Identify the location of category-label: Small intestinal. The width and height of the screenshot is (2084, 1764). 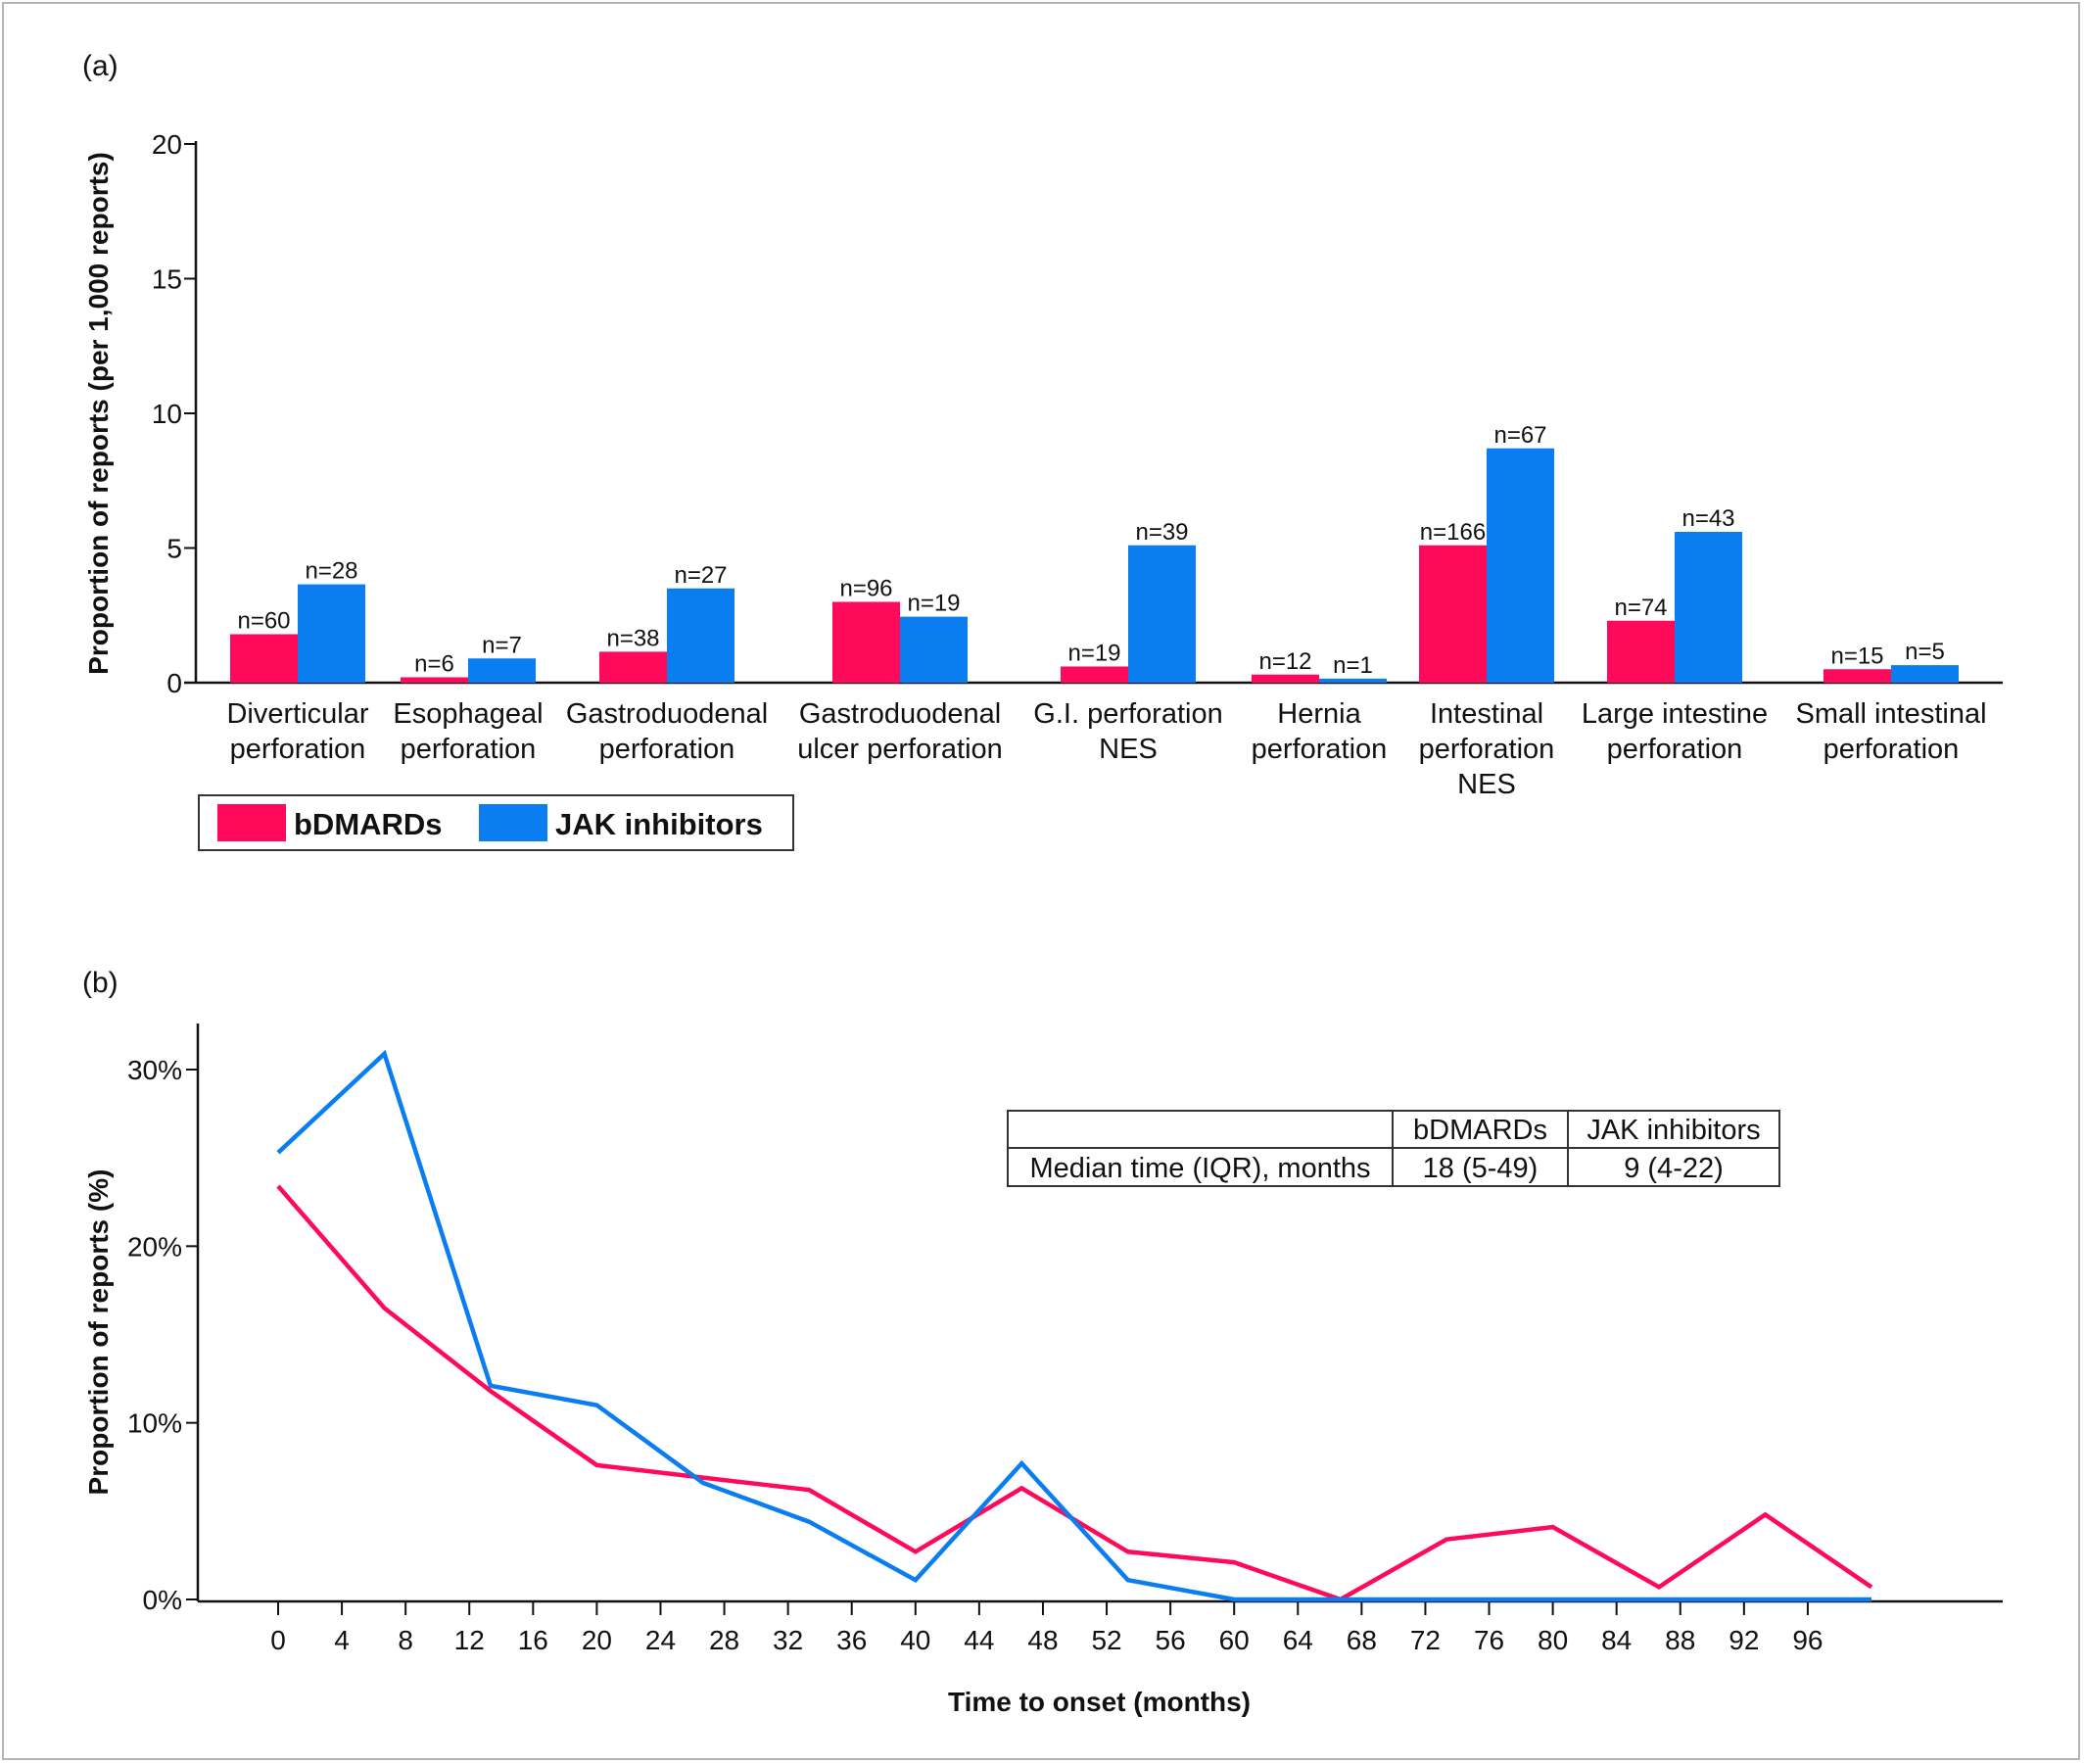
(1890, 714).